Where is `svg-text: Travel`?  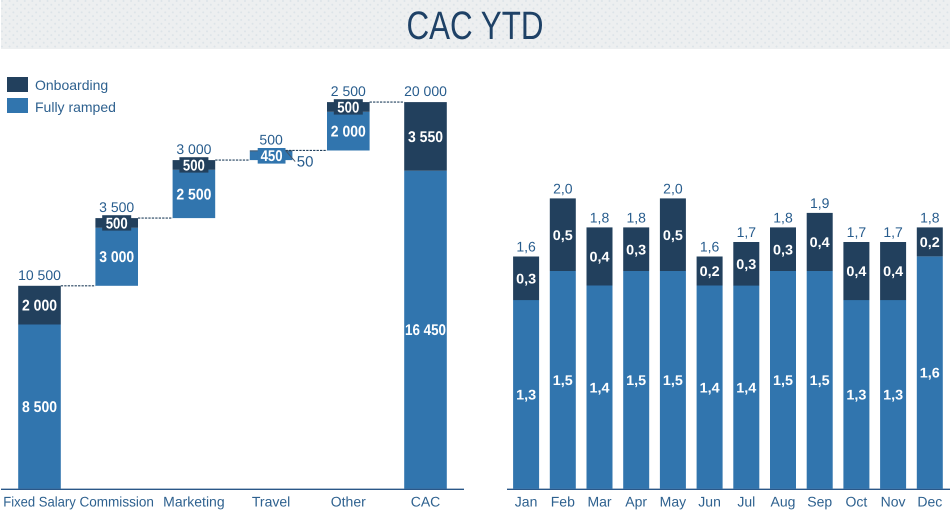 svg-text: Travel is located at coordinates (271, 501).